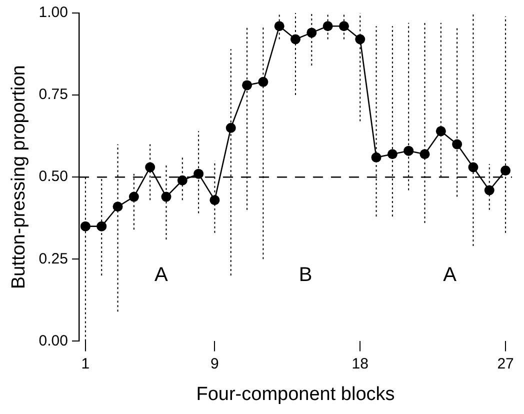 Image resolution: width=524 pixels, height=414 pixels. I want to click on y-tick-label: 0.00, so click(53, 341).